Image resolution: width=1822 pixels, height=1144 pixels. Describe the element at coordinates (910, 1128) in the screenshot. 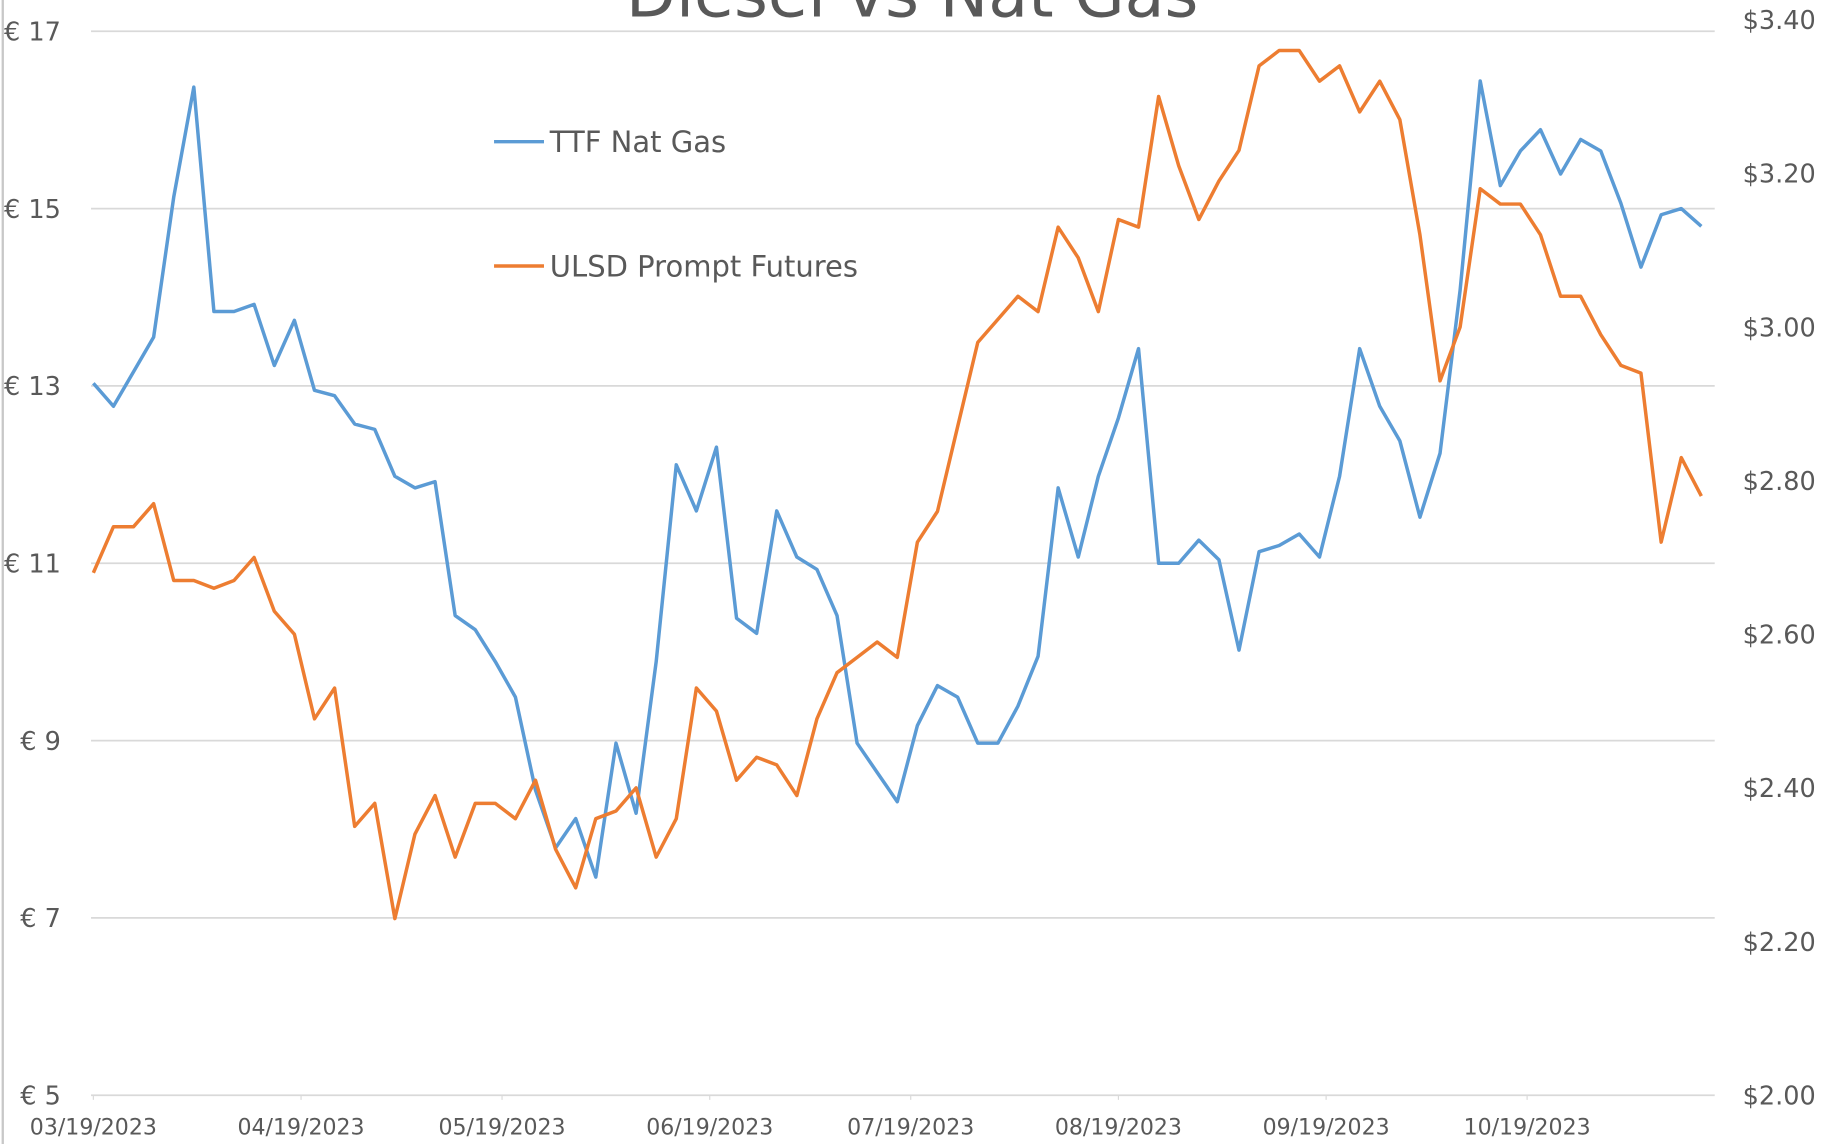

I see `x-tick-label: 07/19/2023` at that location.